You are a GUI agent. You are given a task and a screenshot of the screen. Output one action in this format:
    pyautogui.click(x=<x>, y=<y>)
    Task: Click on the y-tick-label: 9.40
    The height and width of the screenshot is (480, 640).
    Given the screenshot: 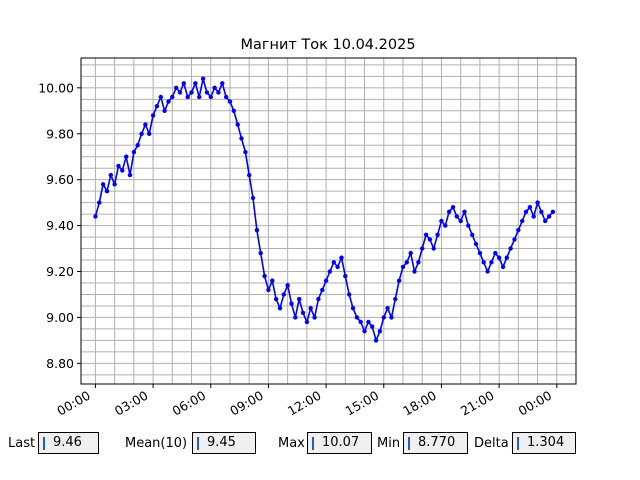 What is the action you would take?
    pyautogui.click(x=60, y=225)
    